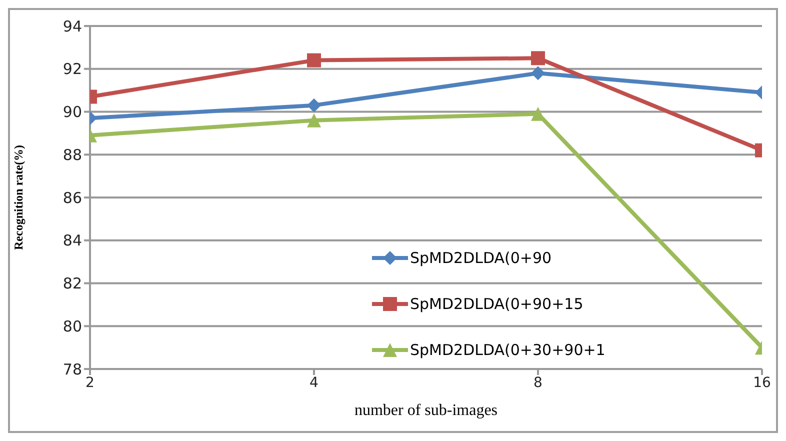 Image resolution: width=786 pixels, height=441 pixels. I want to click on y-tick-label: 82, so click(72, 283).